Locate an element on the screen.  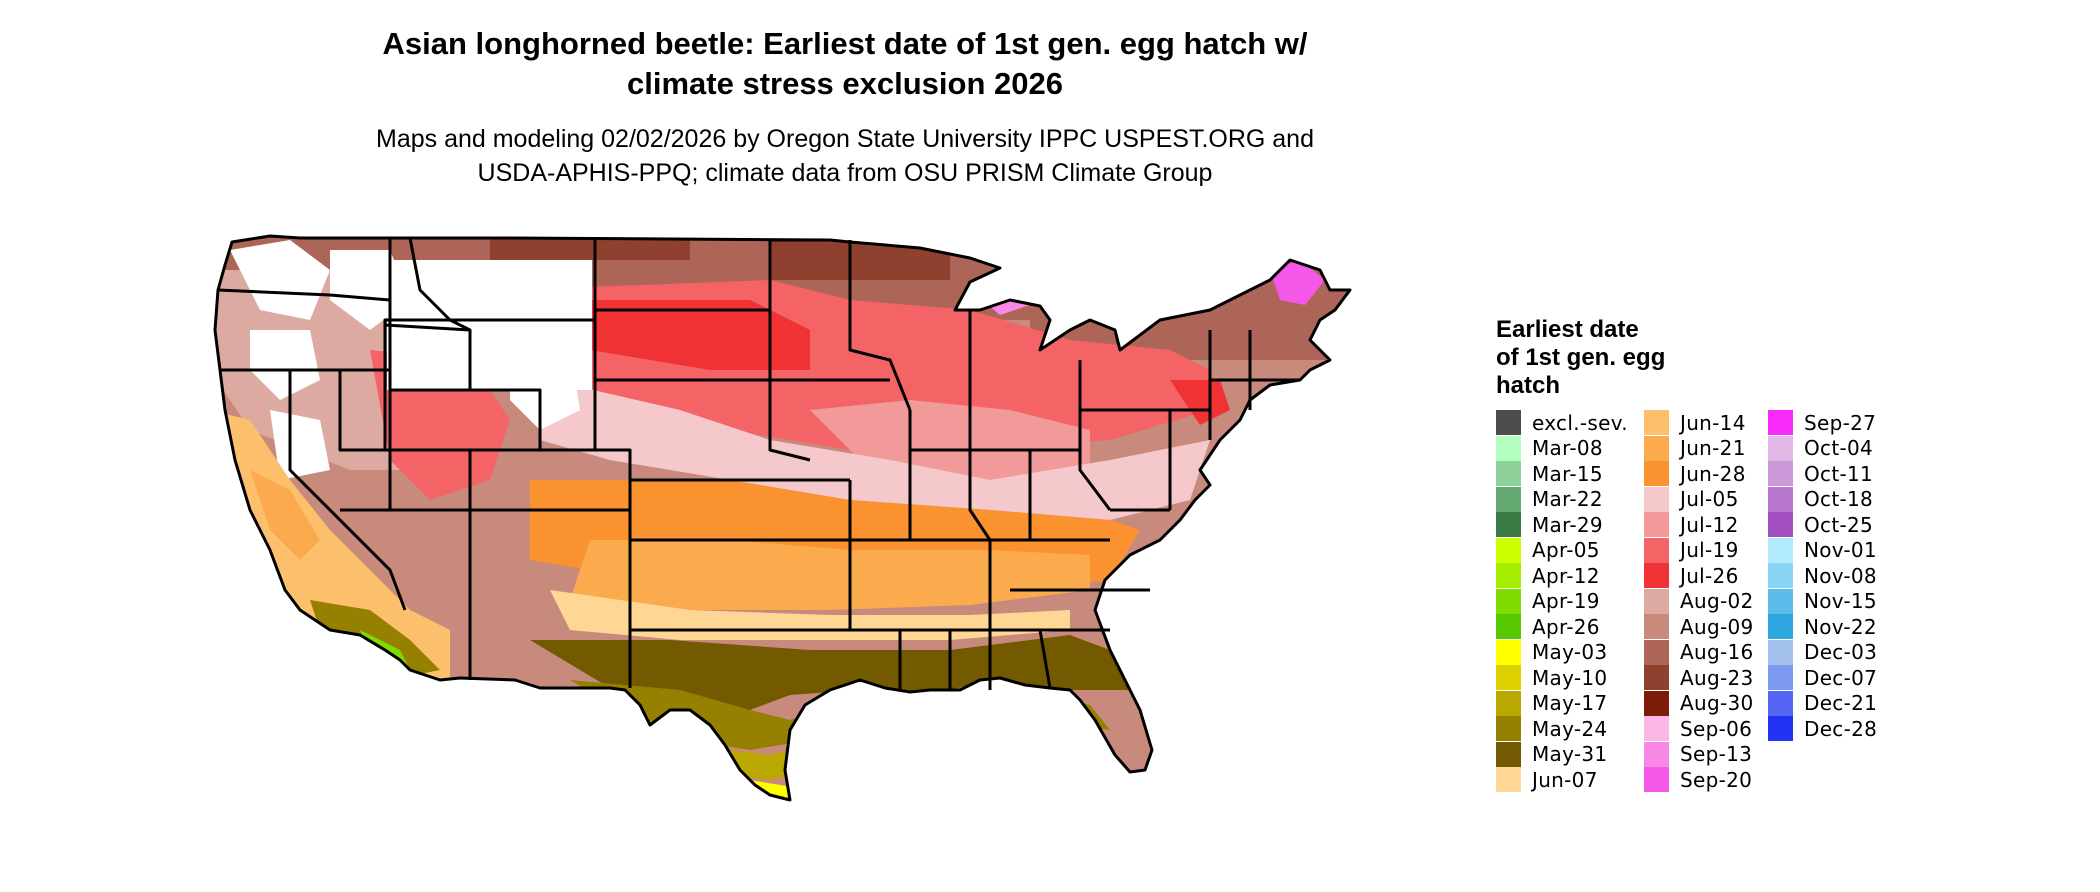
legend-item: Jul-19 is located at coordinates (1691, 550).